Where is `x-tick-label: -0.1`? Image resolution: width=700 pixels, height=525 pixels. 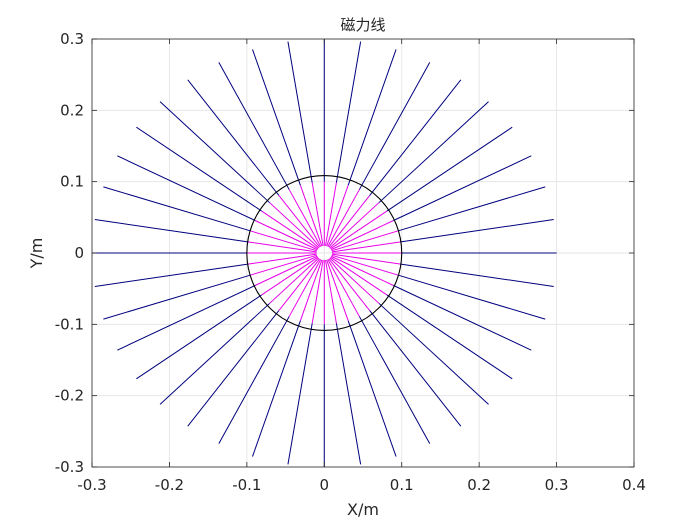
x-tick-label: -0.1 is located at coordinates (246, 485).